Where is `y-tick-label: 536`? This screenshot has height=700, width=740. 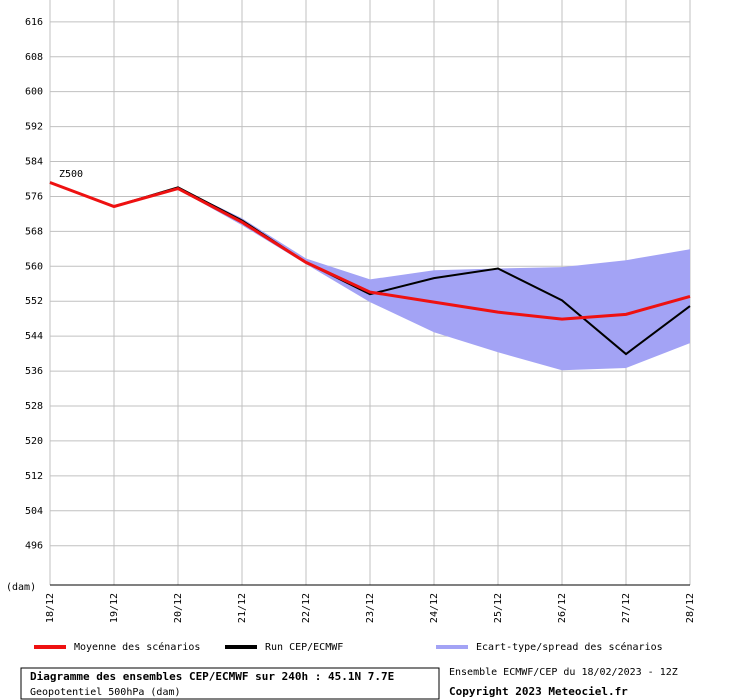 y-tick-label: 536 is located at coordinates (34, 371).